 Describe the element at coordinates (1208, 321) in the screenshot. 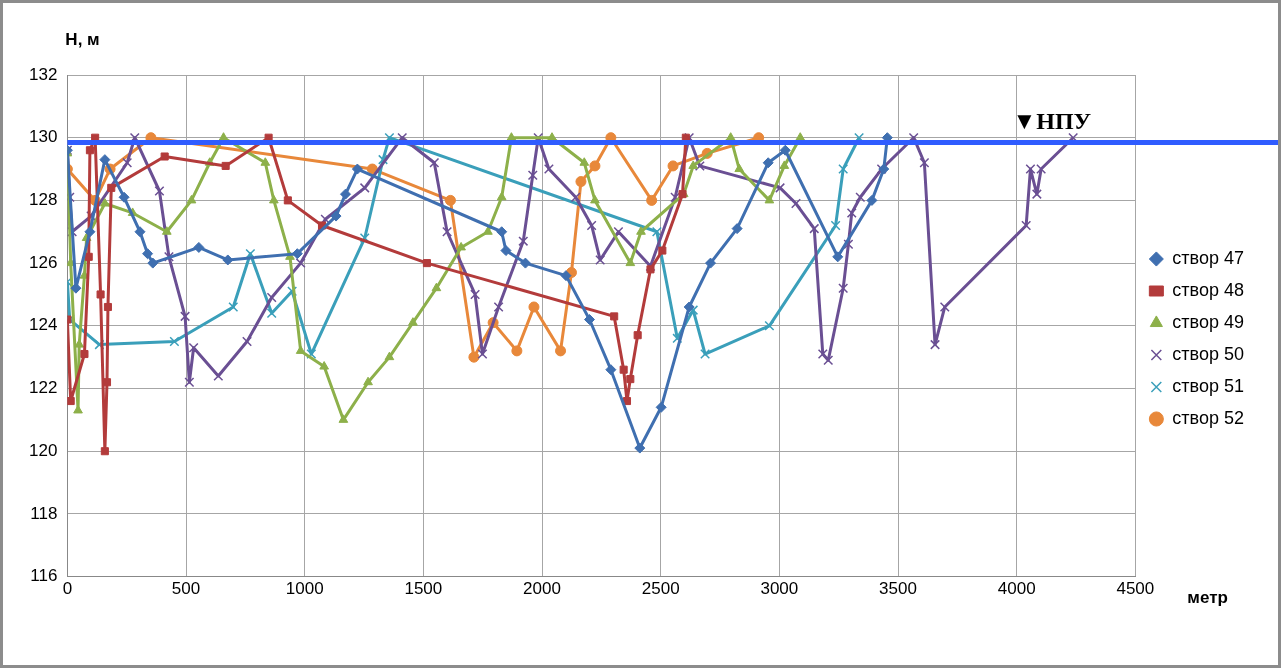

I see `legend-label: створ 49` at that location.